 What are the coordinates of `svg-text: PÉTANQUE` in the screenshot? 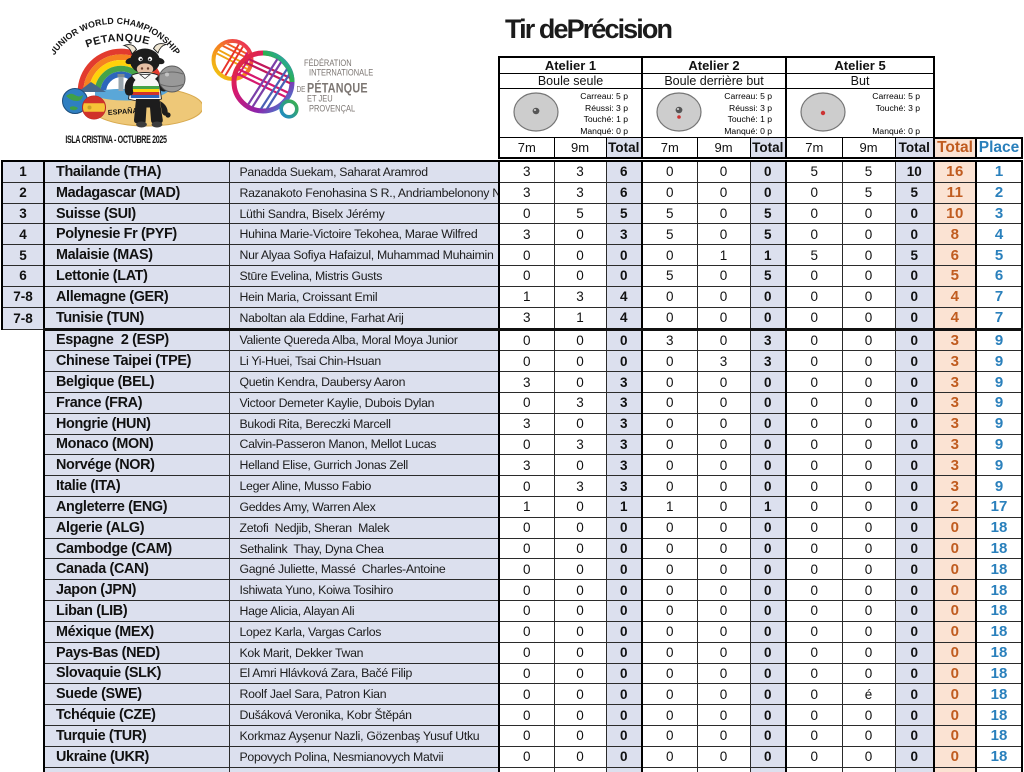 It's located at (337, 87).